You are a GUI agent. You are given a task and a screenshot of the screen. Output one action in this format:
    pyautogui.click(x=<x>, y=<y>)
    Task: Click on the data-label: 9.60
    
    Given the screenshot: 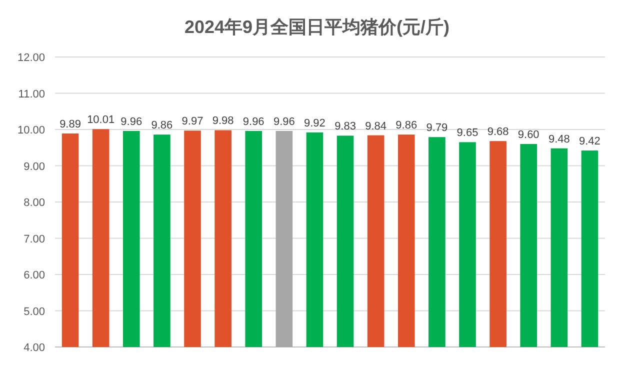 What is the action you would take?
    pyautogui.click(x=529, y=135)
    